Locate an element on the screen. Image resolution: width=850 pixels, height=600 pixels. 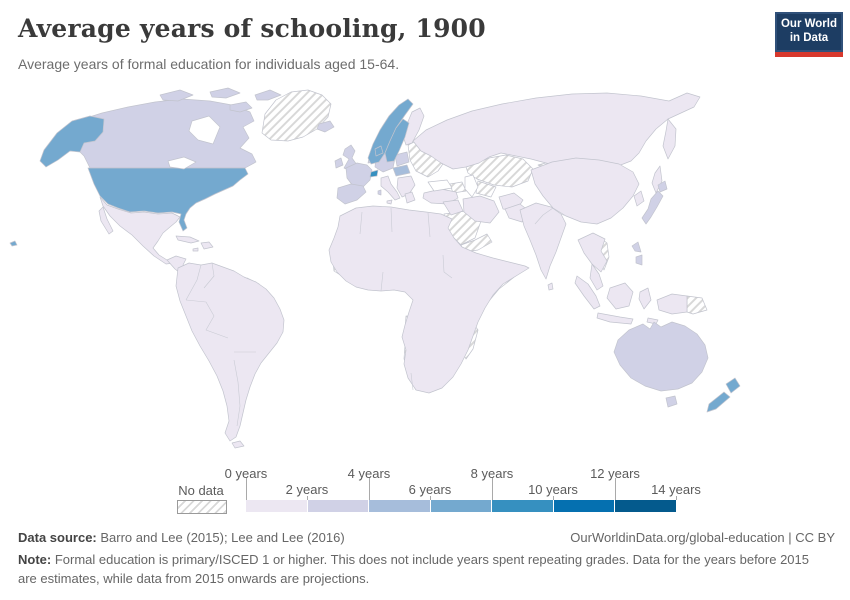
country-switzerland is located at coordinates (374, 173).